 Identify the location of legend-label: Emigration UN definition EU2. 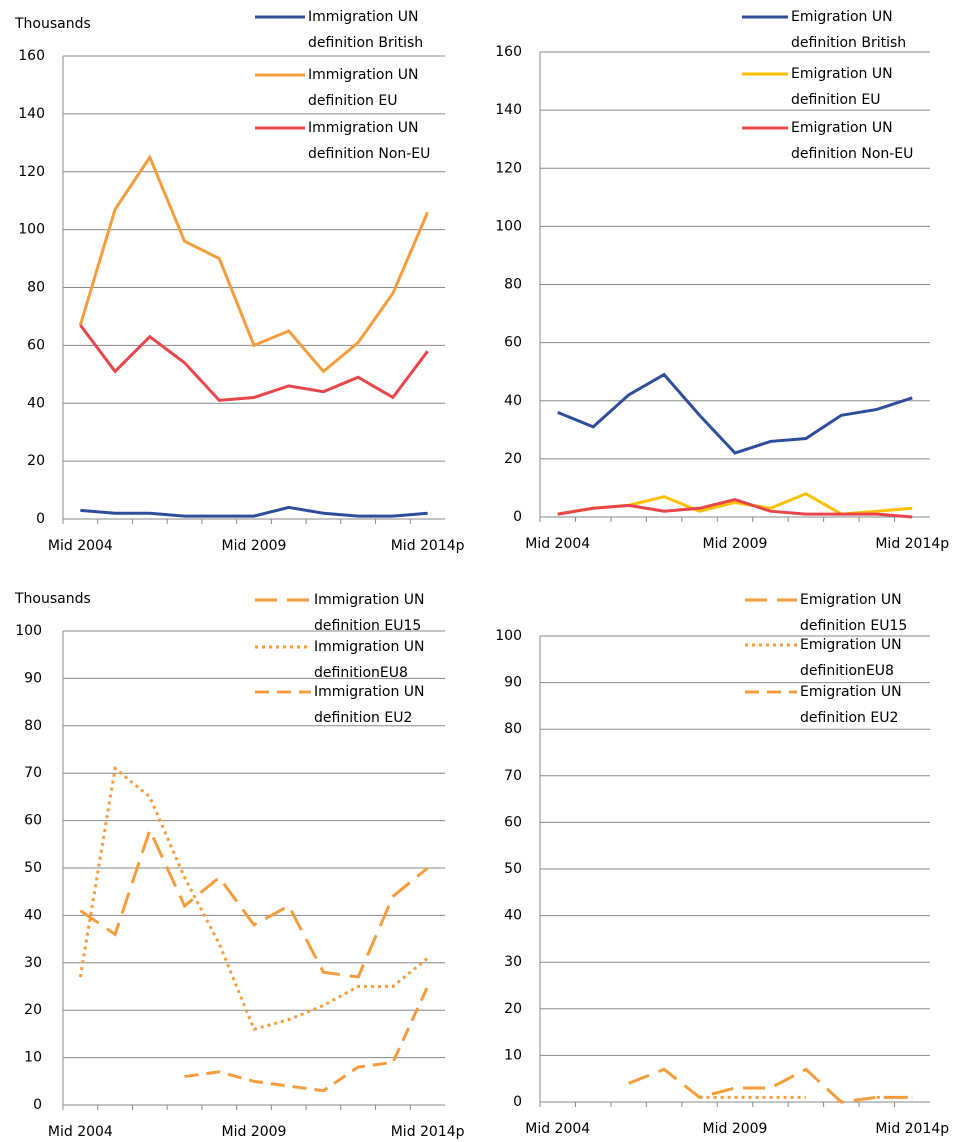
(851, 705).